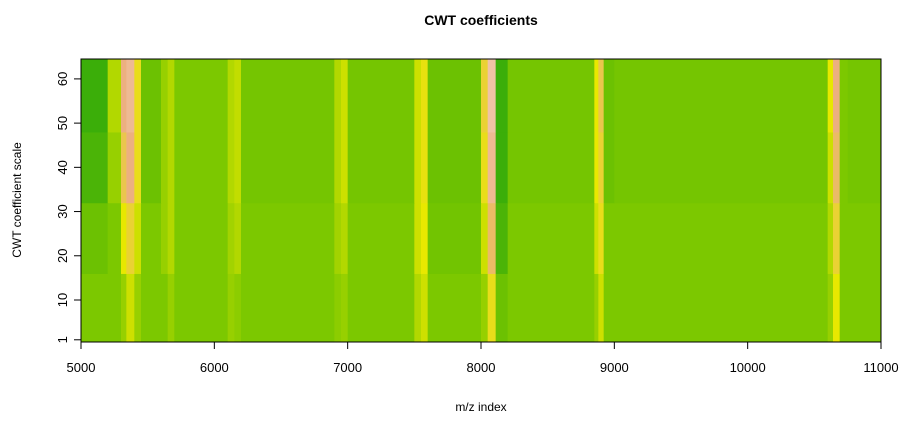 This screenshot has height=424, width=906. I want to click on x-tick-label: 8000, so click(481, 367).